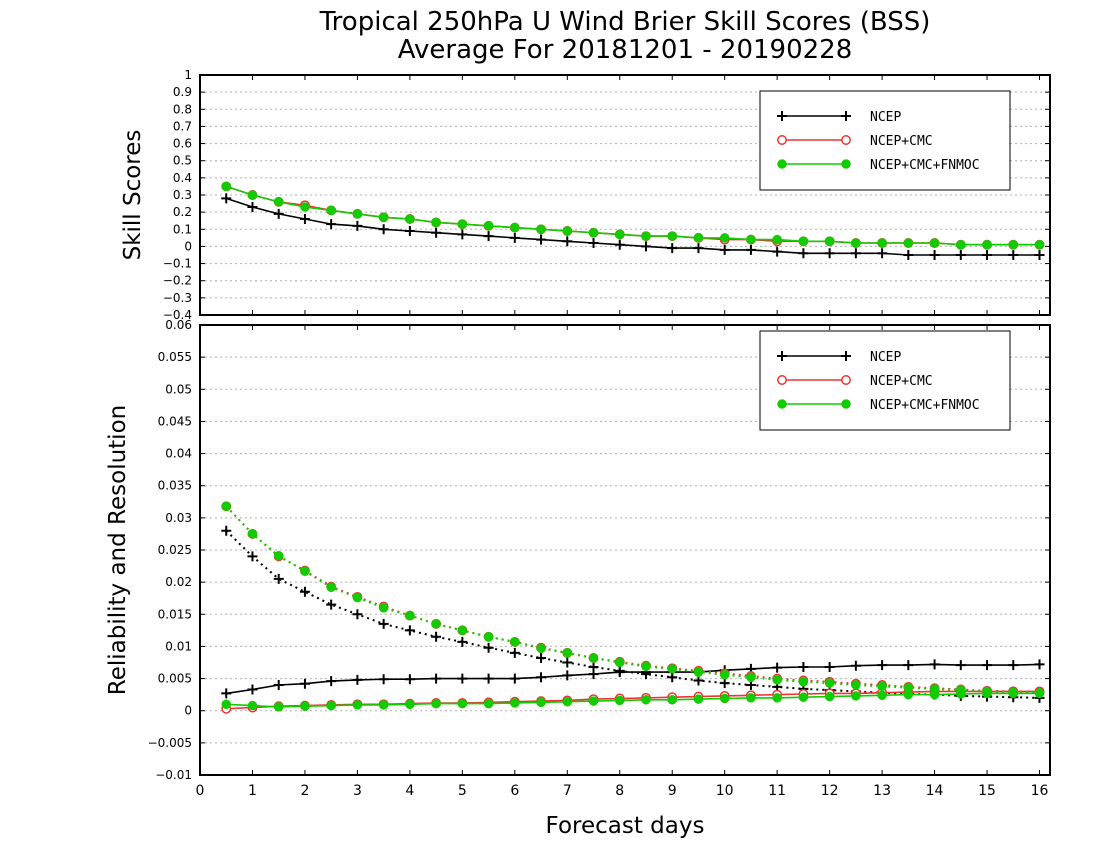 The image size is (1100, 850). I want to click on x-tick-label: 7, so click(567, 791).